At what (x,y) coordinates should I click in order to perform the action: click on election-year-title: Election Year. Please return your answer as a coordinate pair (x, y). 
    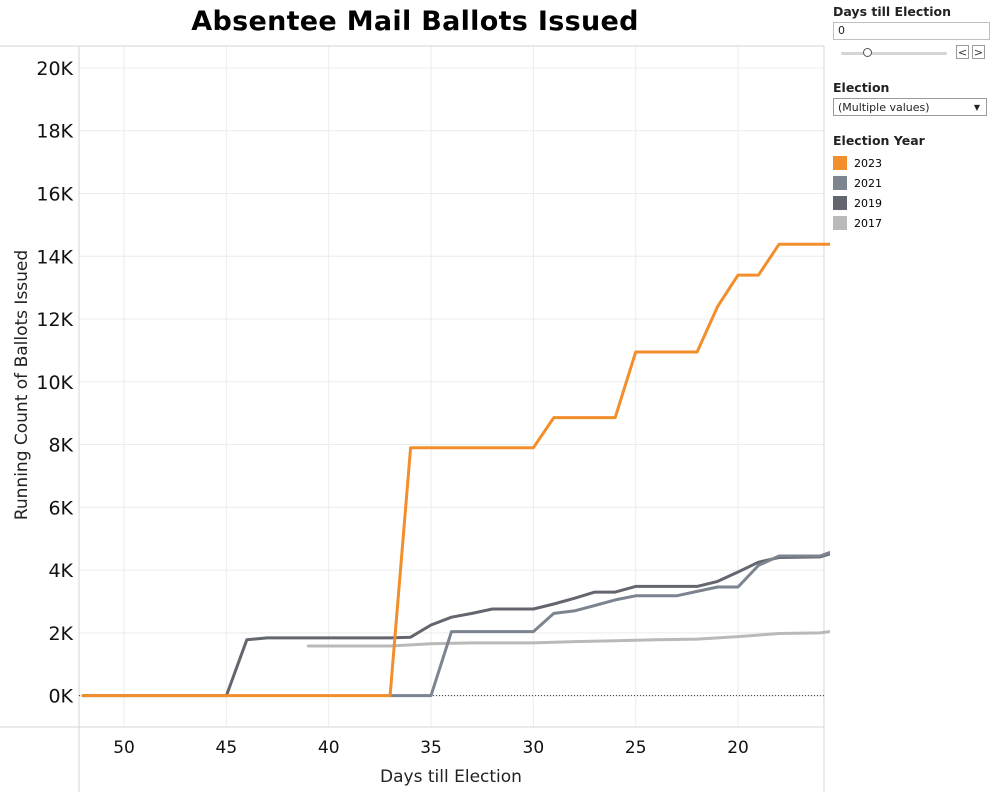
    Looking at the image, I should click on (879, 140).